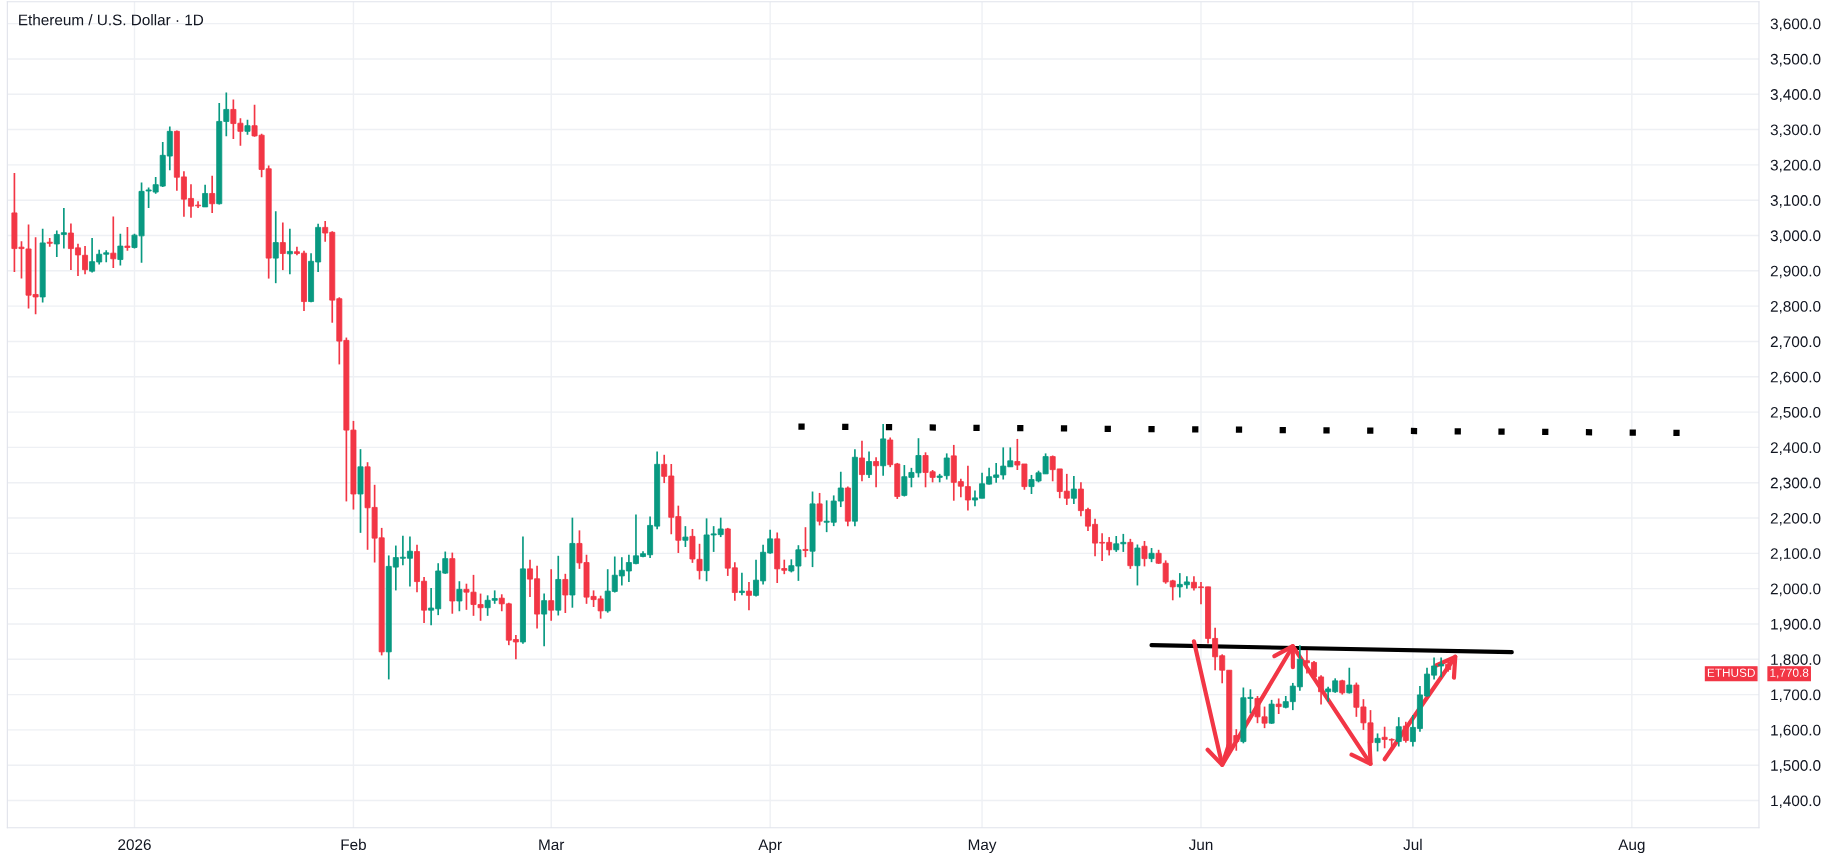 This screenshot has height=864, width=1838. What do you see at coordinates (1795, 448) in the screenshot?
I see `y-tick-label: 2,400.0` at bounding box center [1795, 448].